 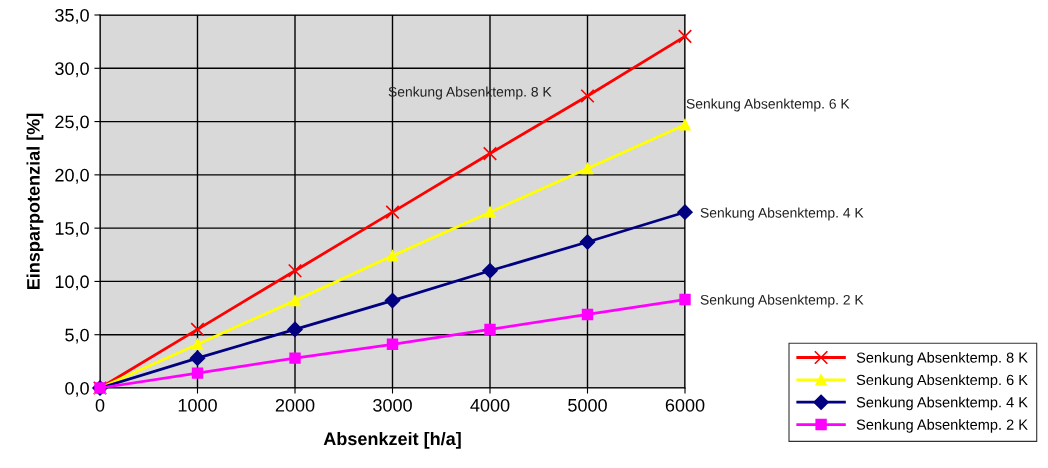 What do you see at coordinates (72, 123) in the screenshot?
I see `y-tick-label: 25,0` at bounding box center [72, 123].